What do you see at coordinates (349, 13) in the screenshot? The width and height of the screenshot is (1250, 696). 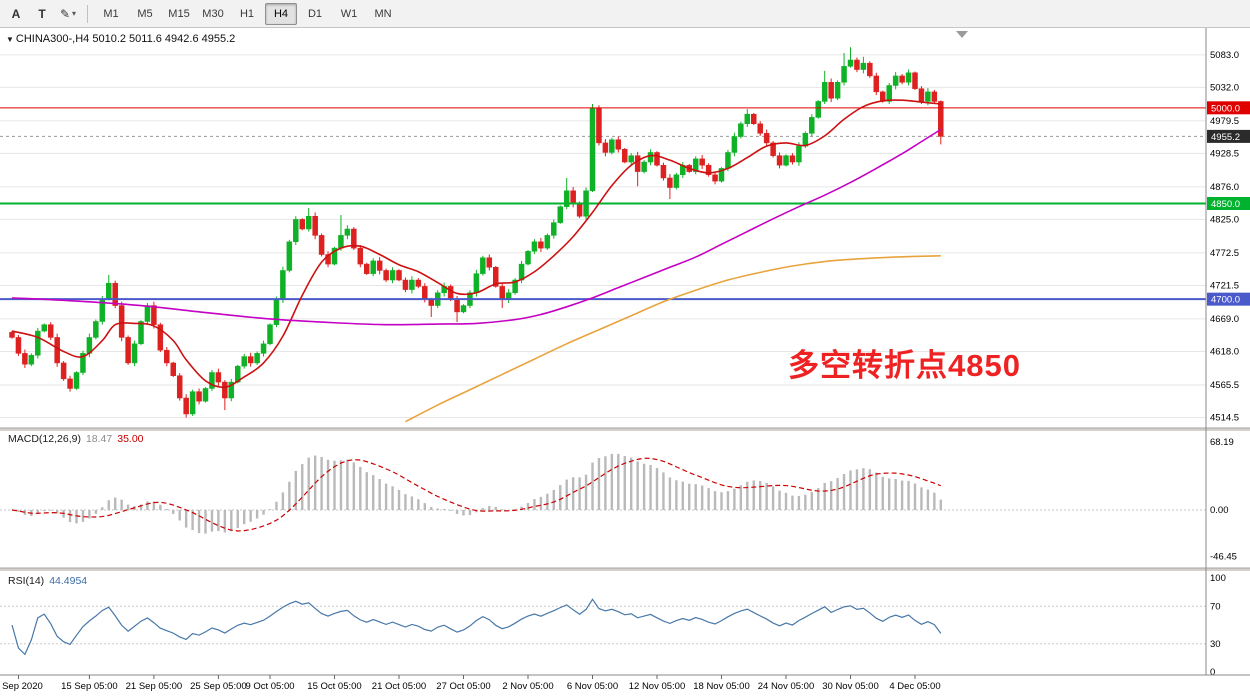 I see `timeframe-w1-button: W1` at bounding box center [349, 13].